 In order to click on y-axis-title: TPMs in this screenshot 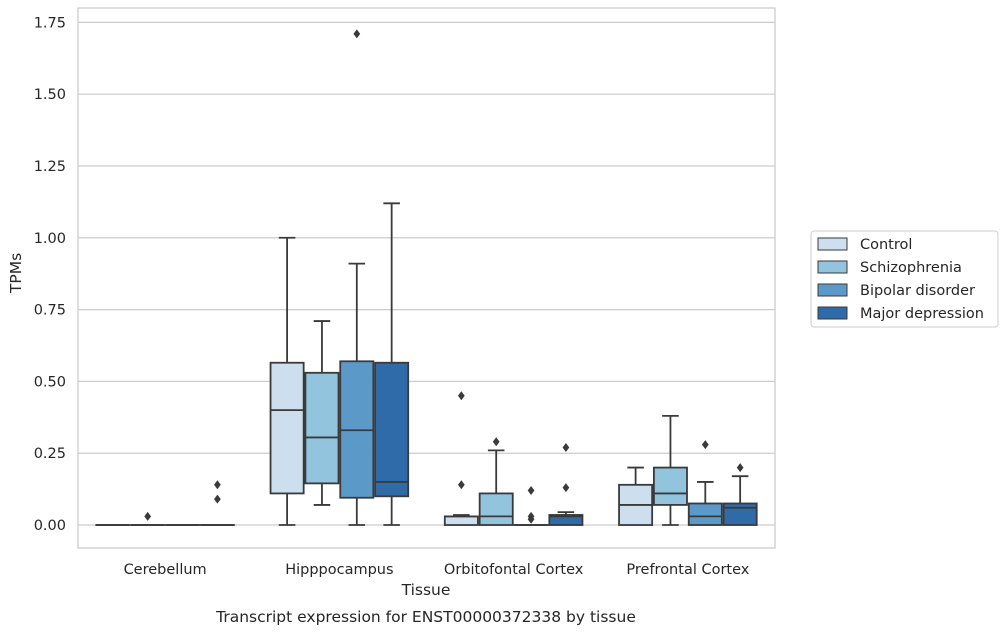, I will do `click(16, 273)`.